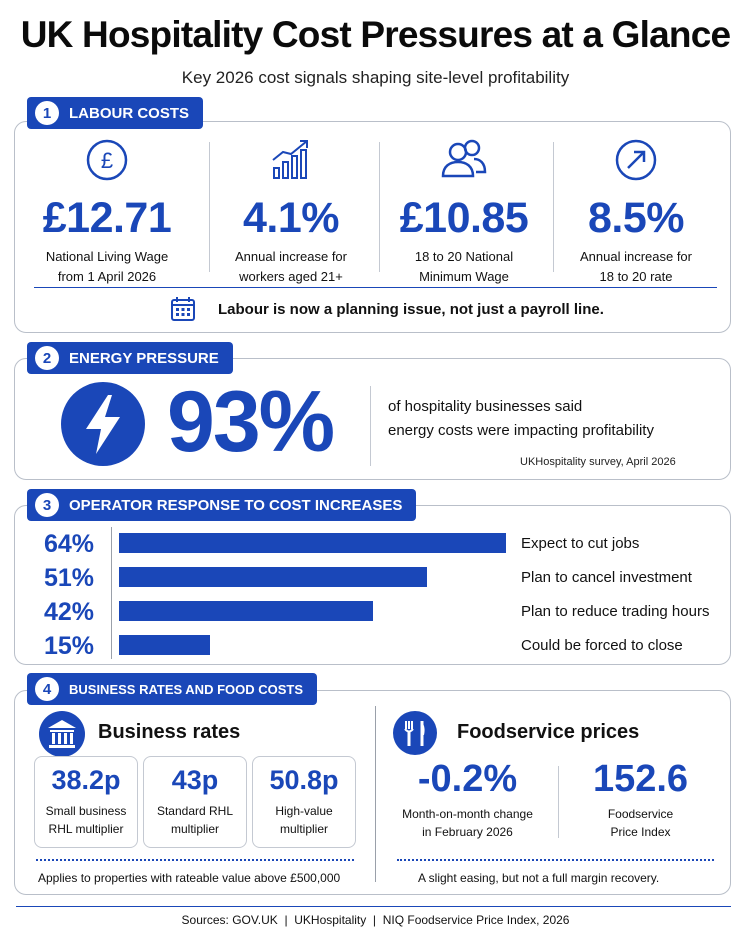 This screenshot has width=751, height=939. Describe the element at coordinates (69, 544) in the screenshot. I see `bar-value-label: 64%` at that location.